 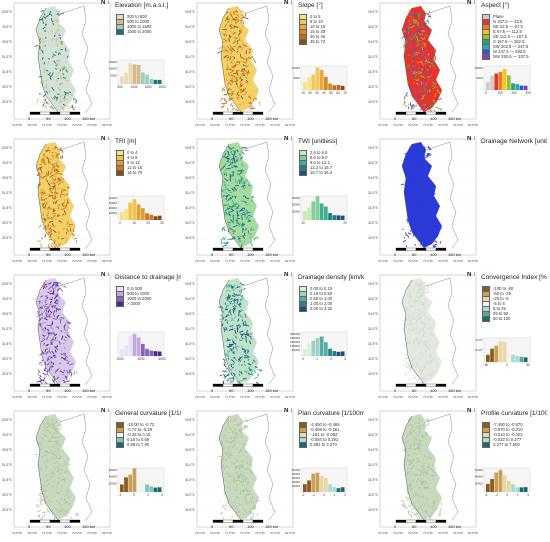 What do you see at coordinates (7, 27) in the screenshot?
I see `latitude-label: 30.0°S` at bounding box center [7, 27].